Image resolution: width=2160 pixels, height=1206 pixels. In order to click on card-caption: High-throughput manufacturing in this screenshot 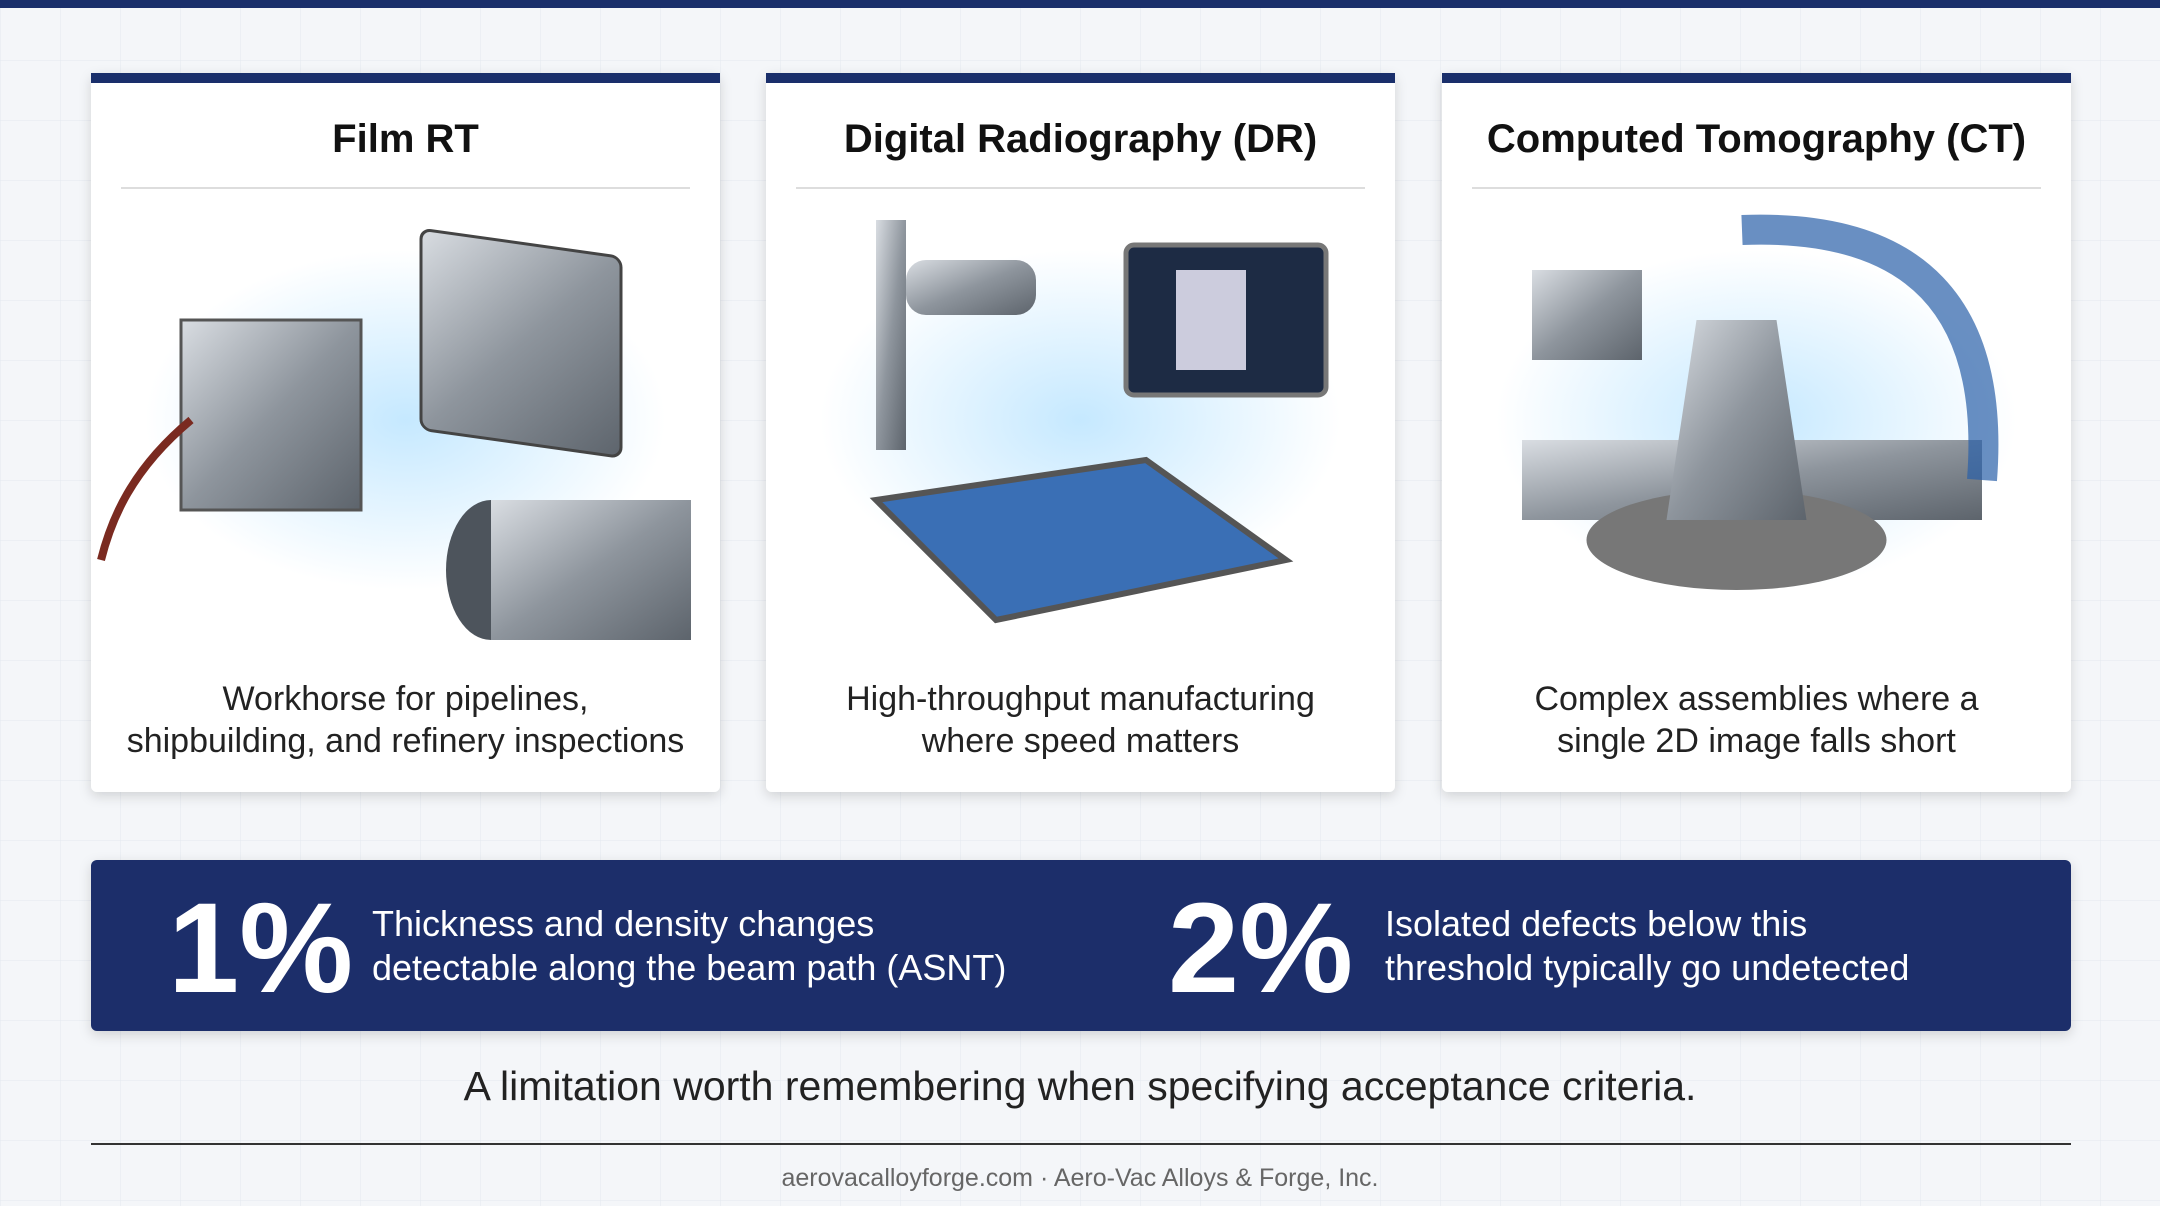, I will do `click(1080, 699)`.